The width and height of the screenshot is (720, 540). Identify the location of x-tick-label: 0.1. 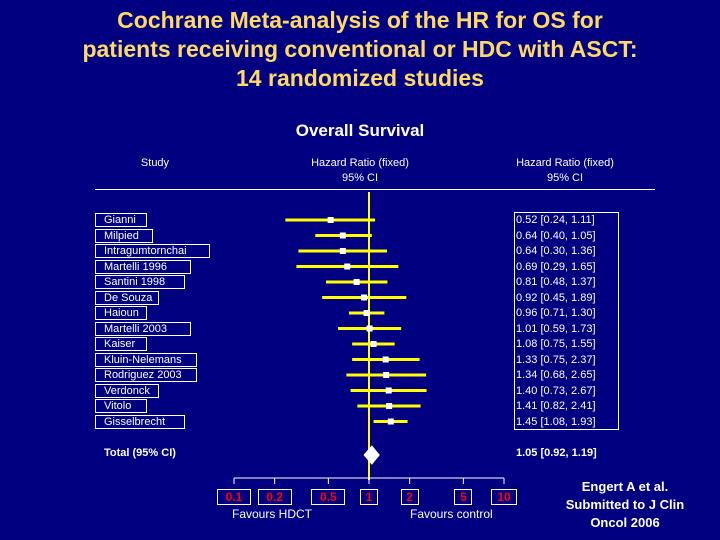
(234, 497).